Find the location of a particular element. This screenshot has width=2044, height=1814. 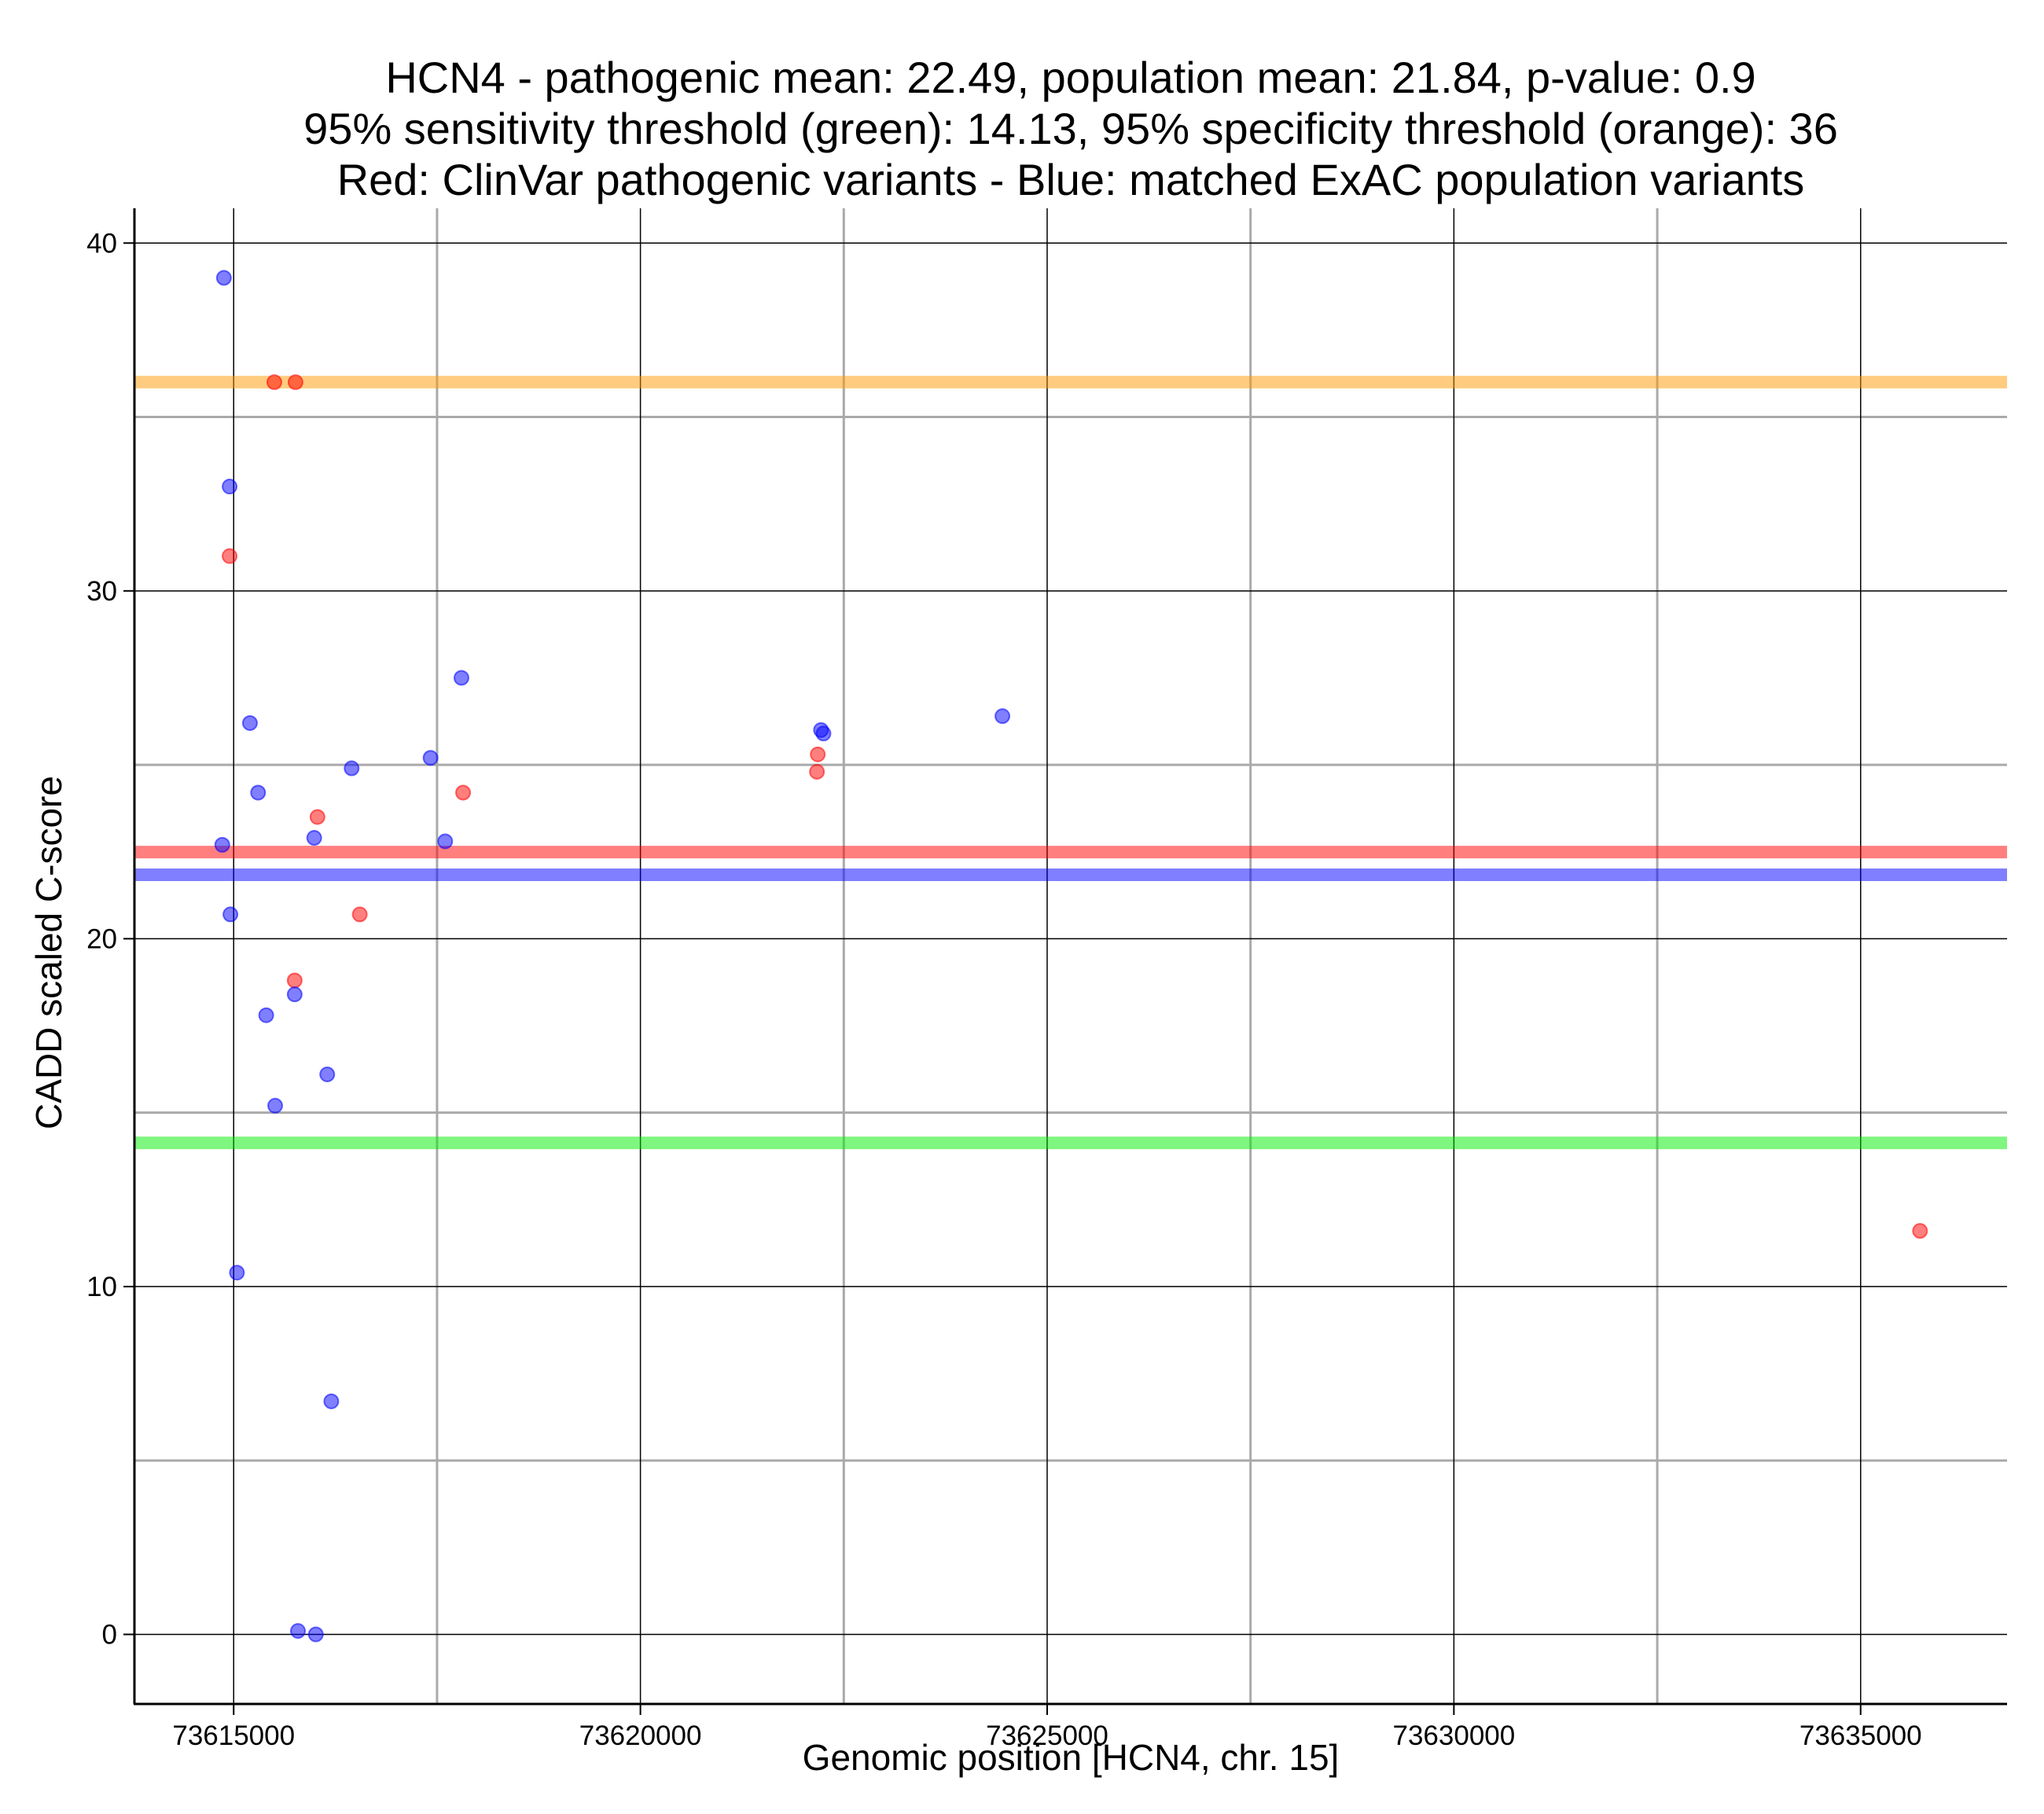

y-axis-title: CADD scaled C-score is located at coordinates (49, 952).